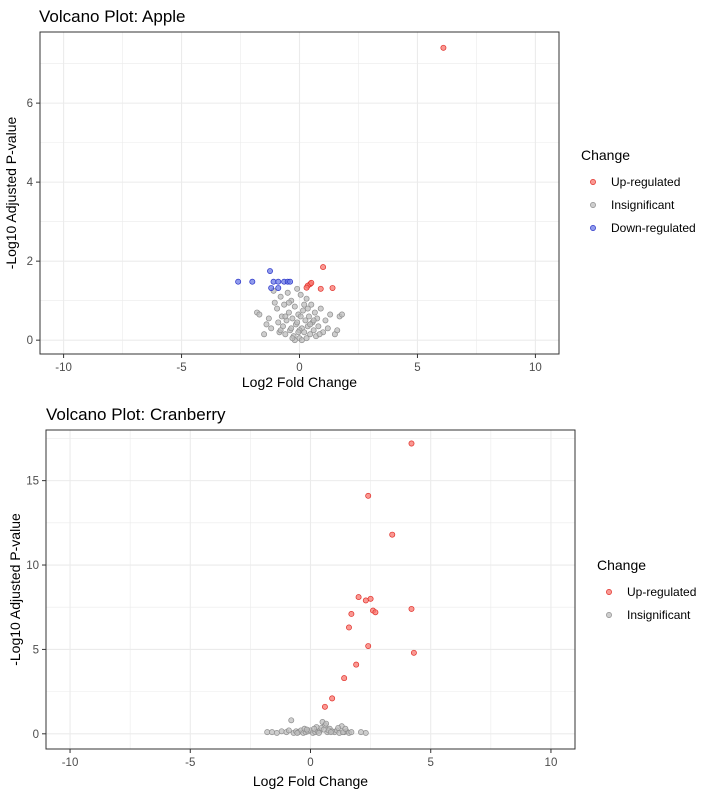 Image resolution: width=714 pixels, height=796 pixels. What do you see at coordinates (32, 566) in the screenshot?
I see `y-tick-label: 10` at bounding box center [32, 566].